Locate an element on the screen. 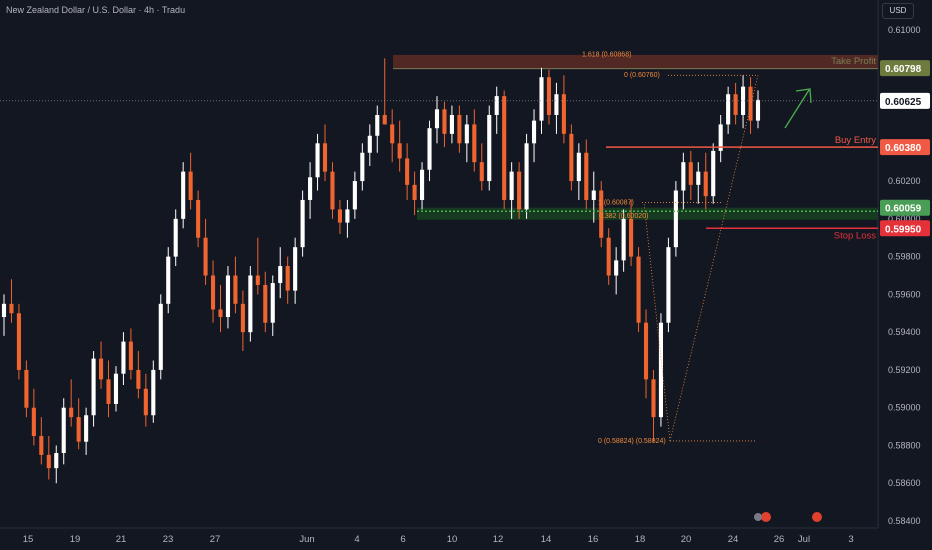 This screenshot has width=932, height=550. fib-label: 0 (0.58824) (0.58824) is located at coordinates (632, 441).